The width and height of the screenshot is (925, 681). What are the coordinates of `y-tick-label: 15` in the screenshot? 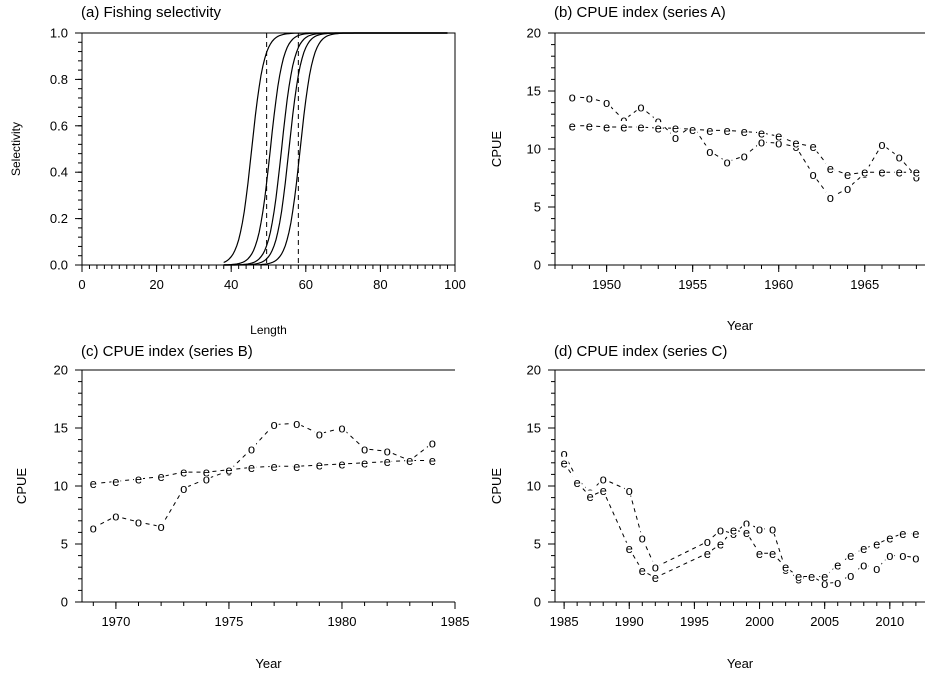 It's located at (534, 428).